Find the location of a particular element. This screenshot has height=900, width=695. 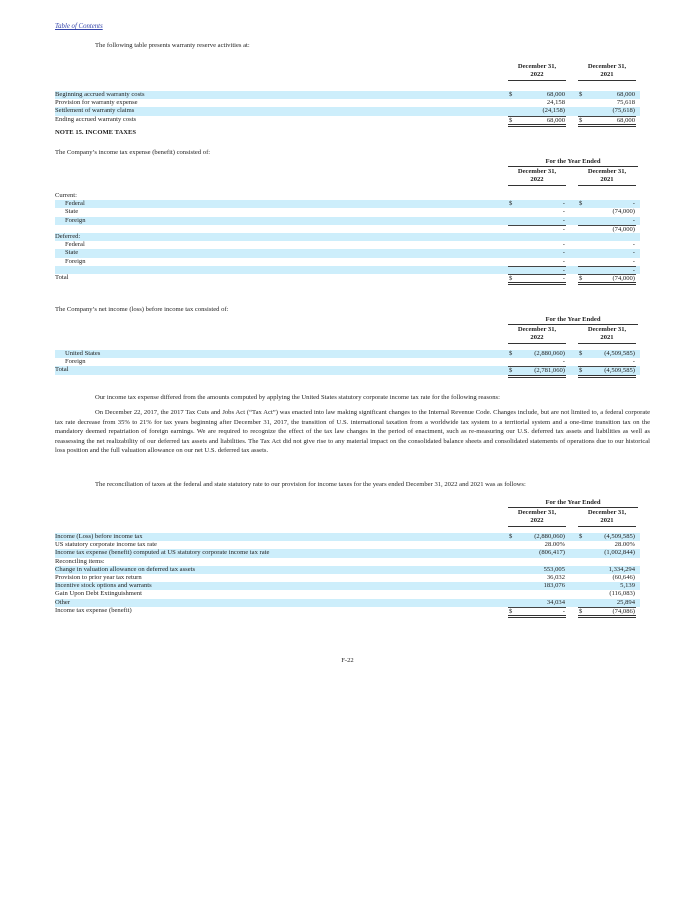

row-value: 28.00% is located at coordinates (554, 545).